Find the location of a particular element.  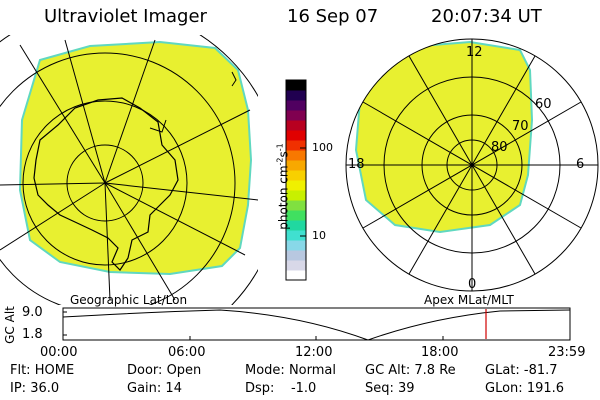

glon-value: 191.6 is located at coordinates (545, 388).